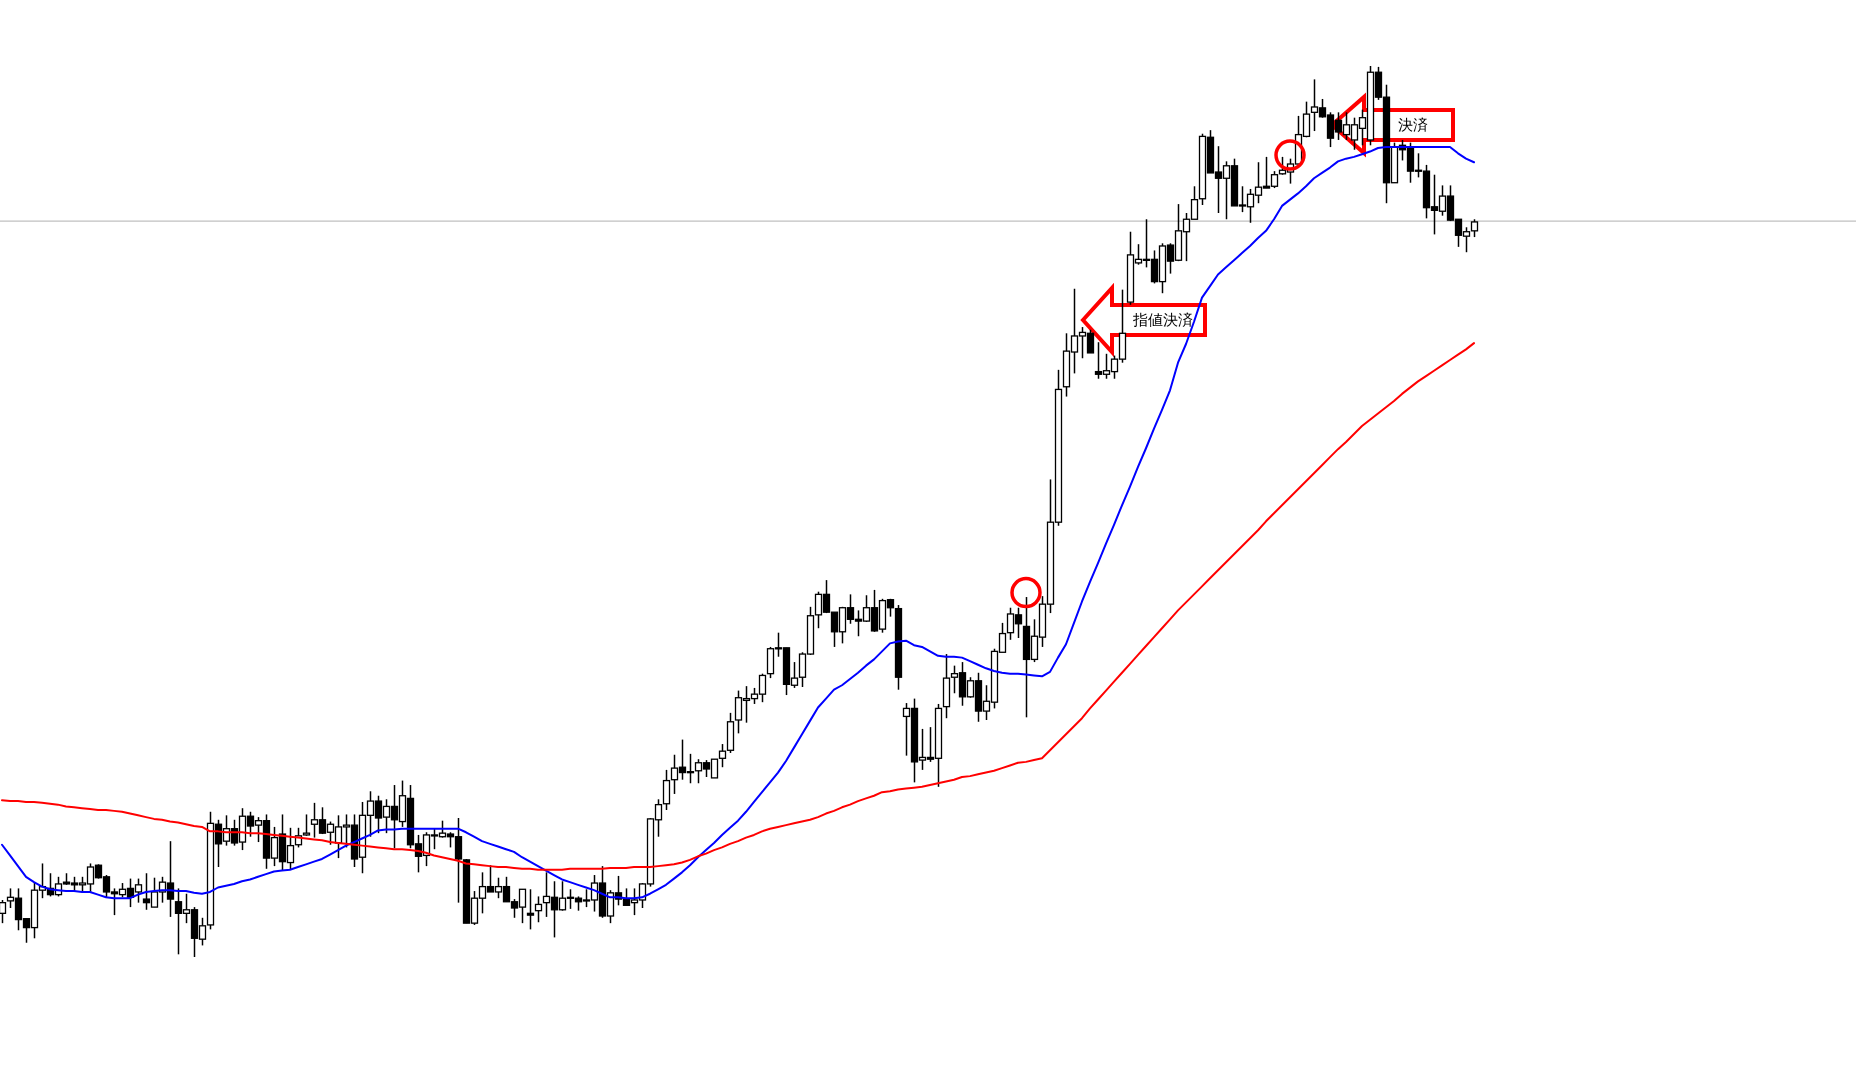  I want to click on annotation: 指値決済, so click(1162, 320).